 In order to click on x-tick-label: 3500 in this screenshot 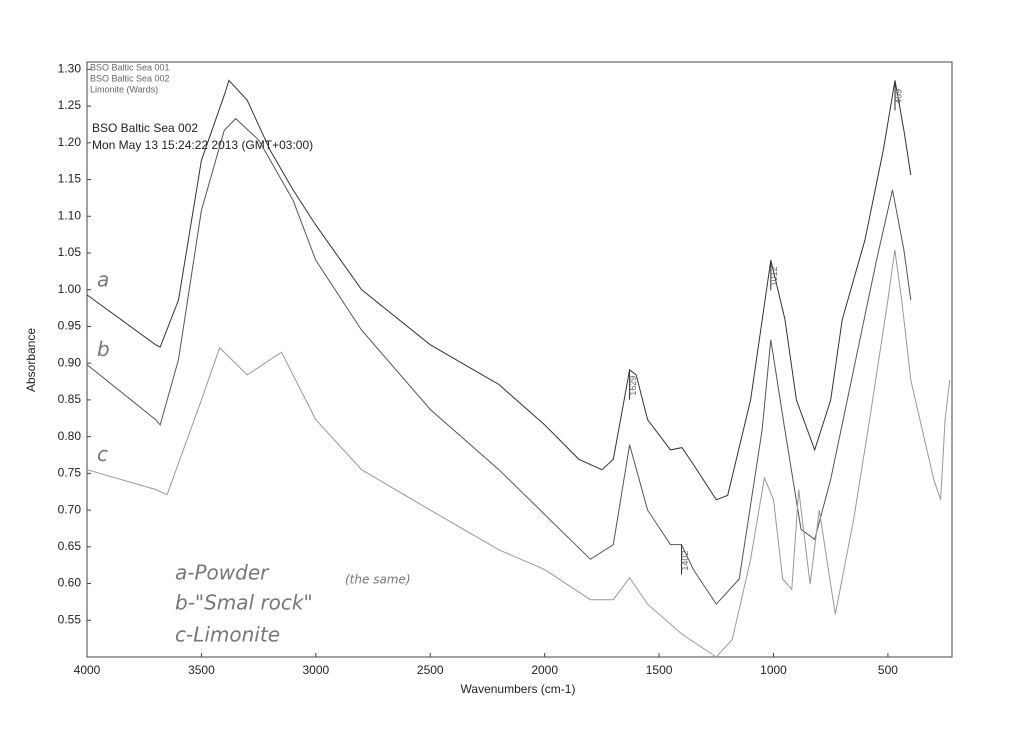, I will do `click(201, 670)`.